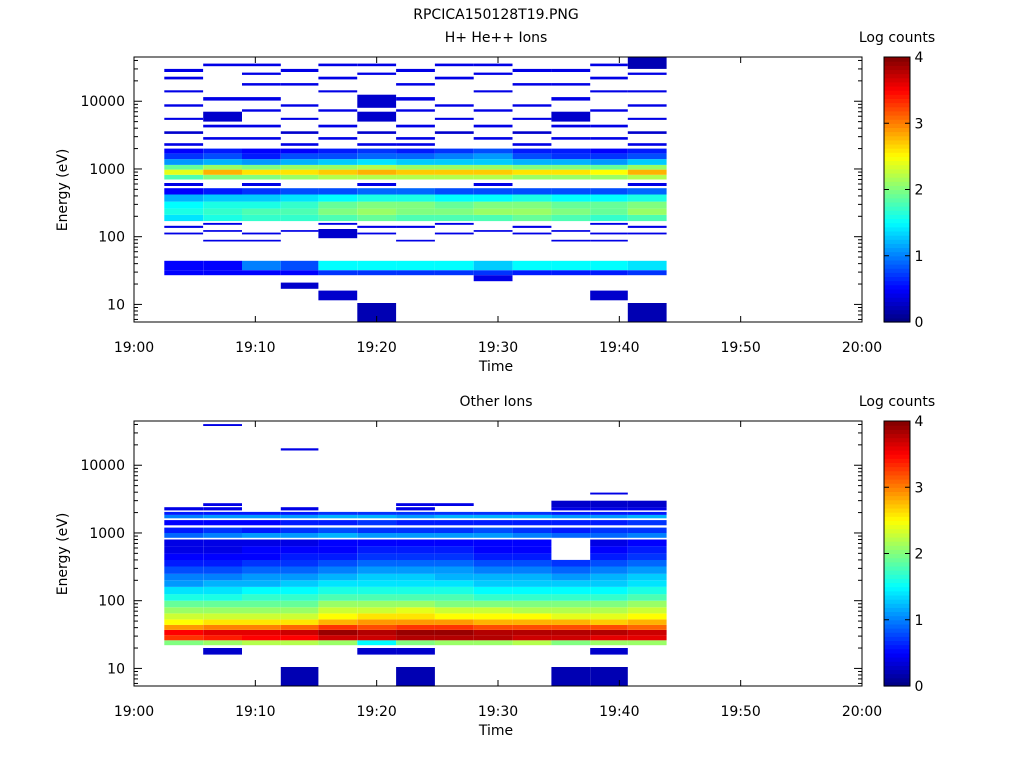 The width and height of the screenshot is (1024, 768). What do you see at coordinates (897, 38) in the screenshot?
I see `colorbar-label: Log counts` at bounding box center [897, 38].